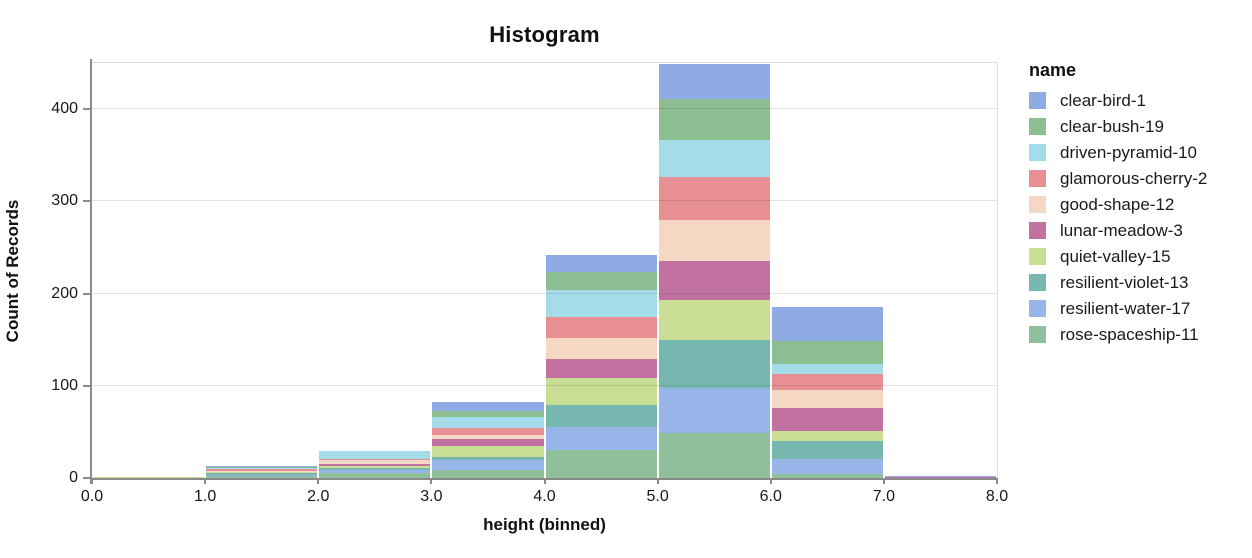  Describe the element at coordinates (544, 496) in the screenshot. I see `x-tick-label: 4.0` at that location.